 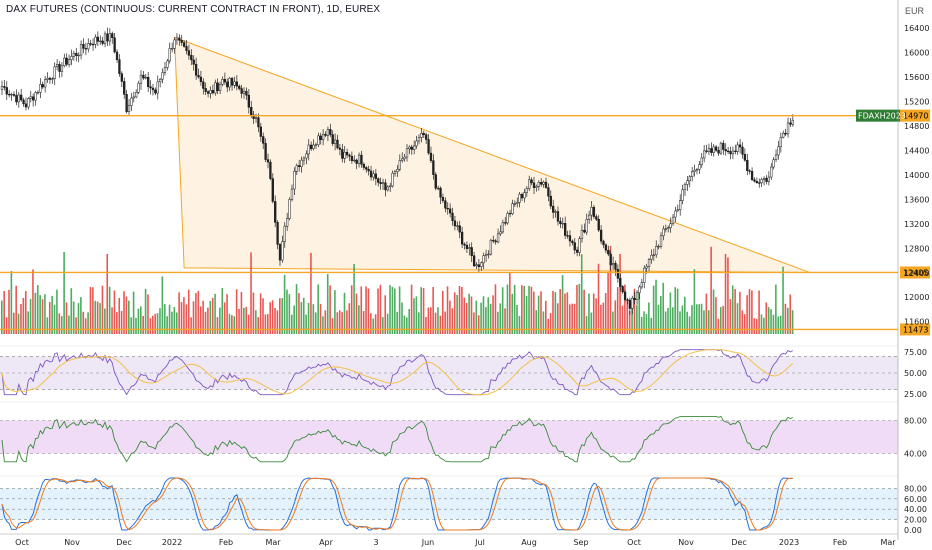 What do you see at coordinates (634, 542) in the screenshot?
I see `time-tick: Oct` at bounding box center [634, 542].